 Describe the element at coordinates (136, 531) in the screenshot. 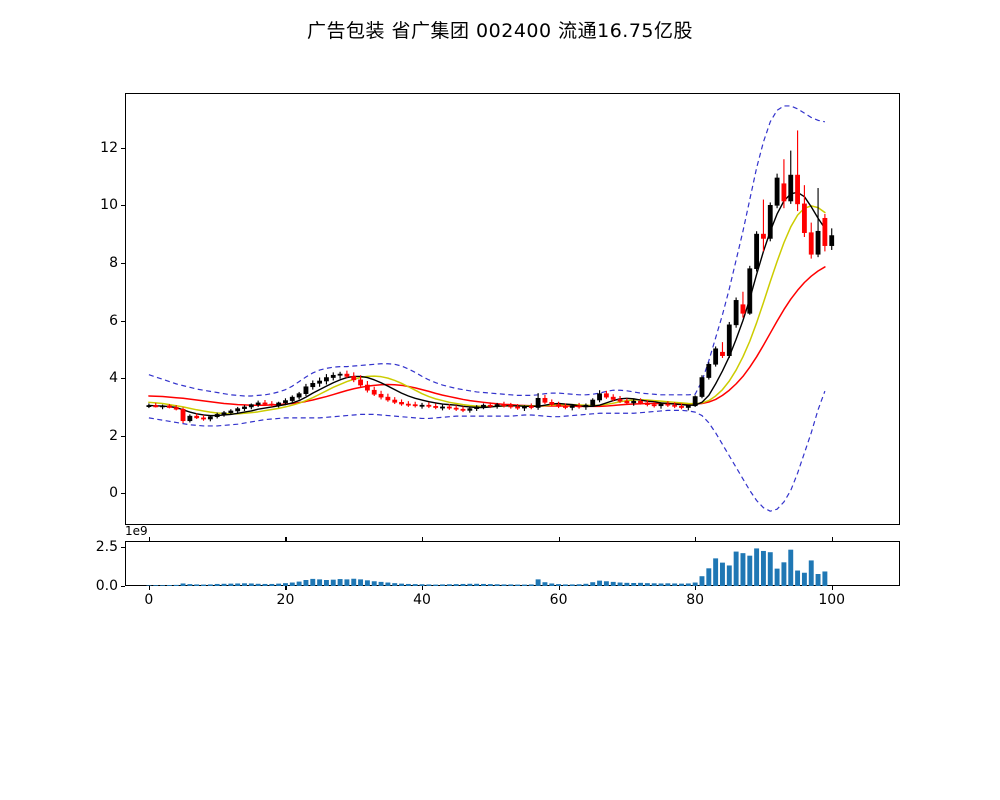

I see `volume-offset-label: 1e9` at that location.